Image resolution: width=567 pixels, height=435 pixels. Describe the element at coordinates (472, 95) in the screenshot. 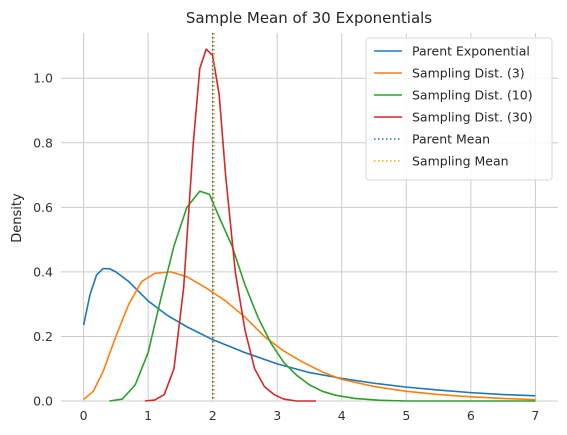

I see `legend-label: Sampling Dist. (10)` at that location.